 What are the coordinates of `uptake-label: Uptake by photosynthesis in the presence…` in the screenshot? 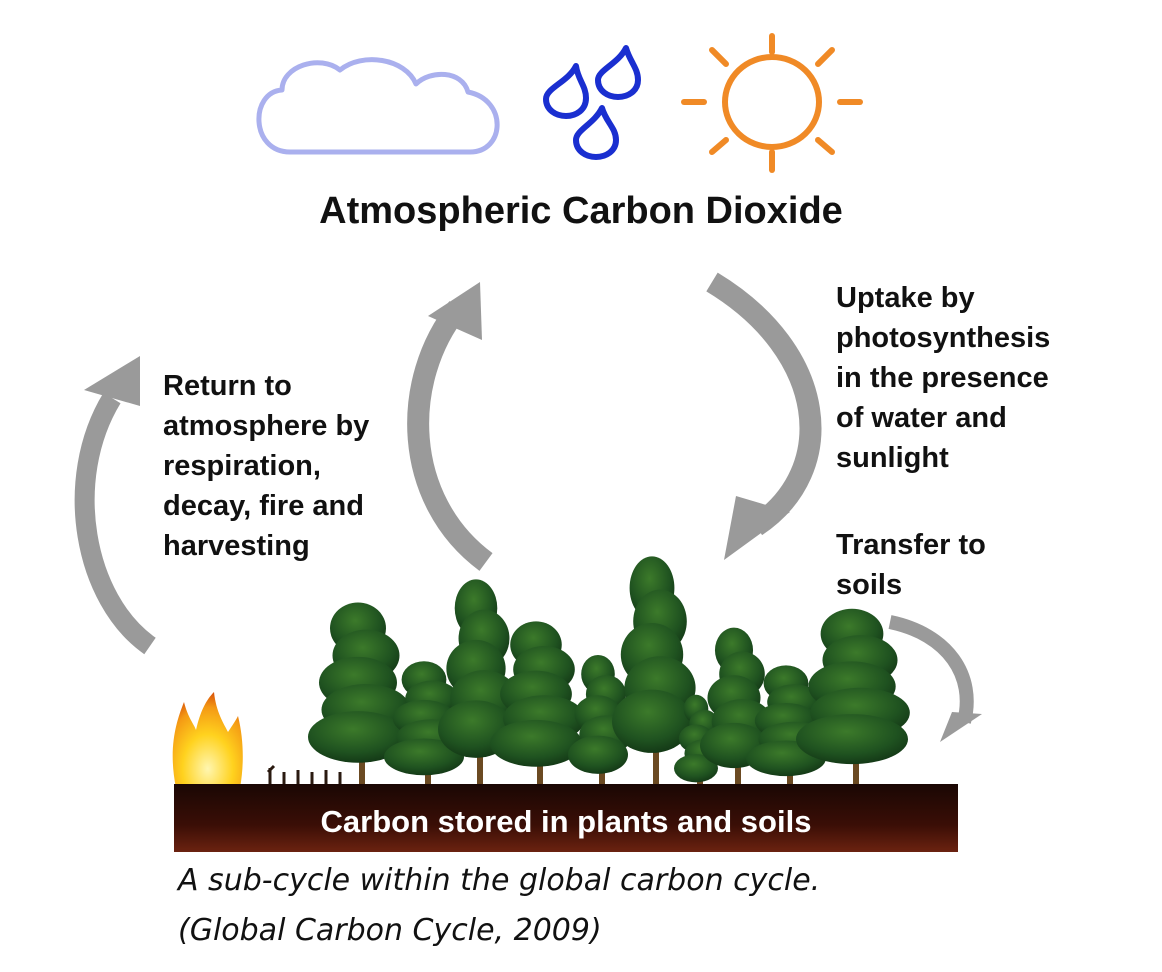 It's located at (943, 378).